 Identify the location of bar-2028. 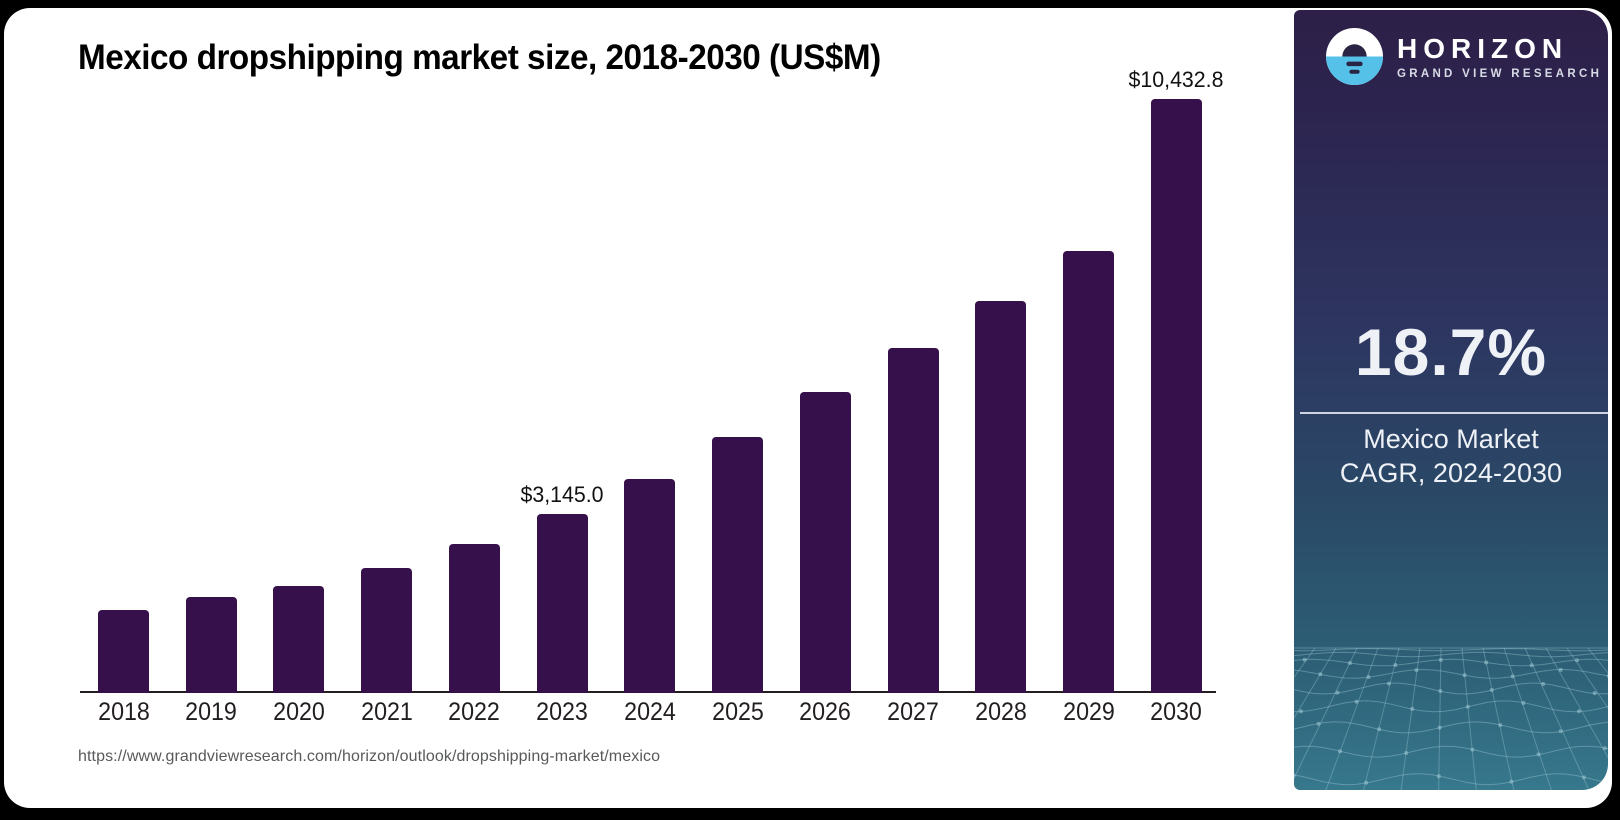
(1001, 497).